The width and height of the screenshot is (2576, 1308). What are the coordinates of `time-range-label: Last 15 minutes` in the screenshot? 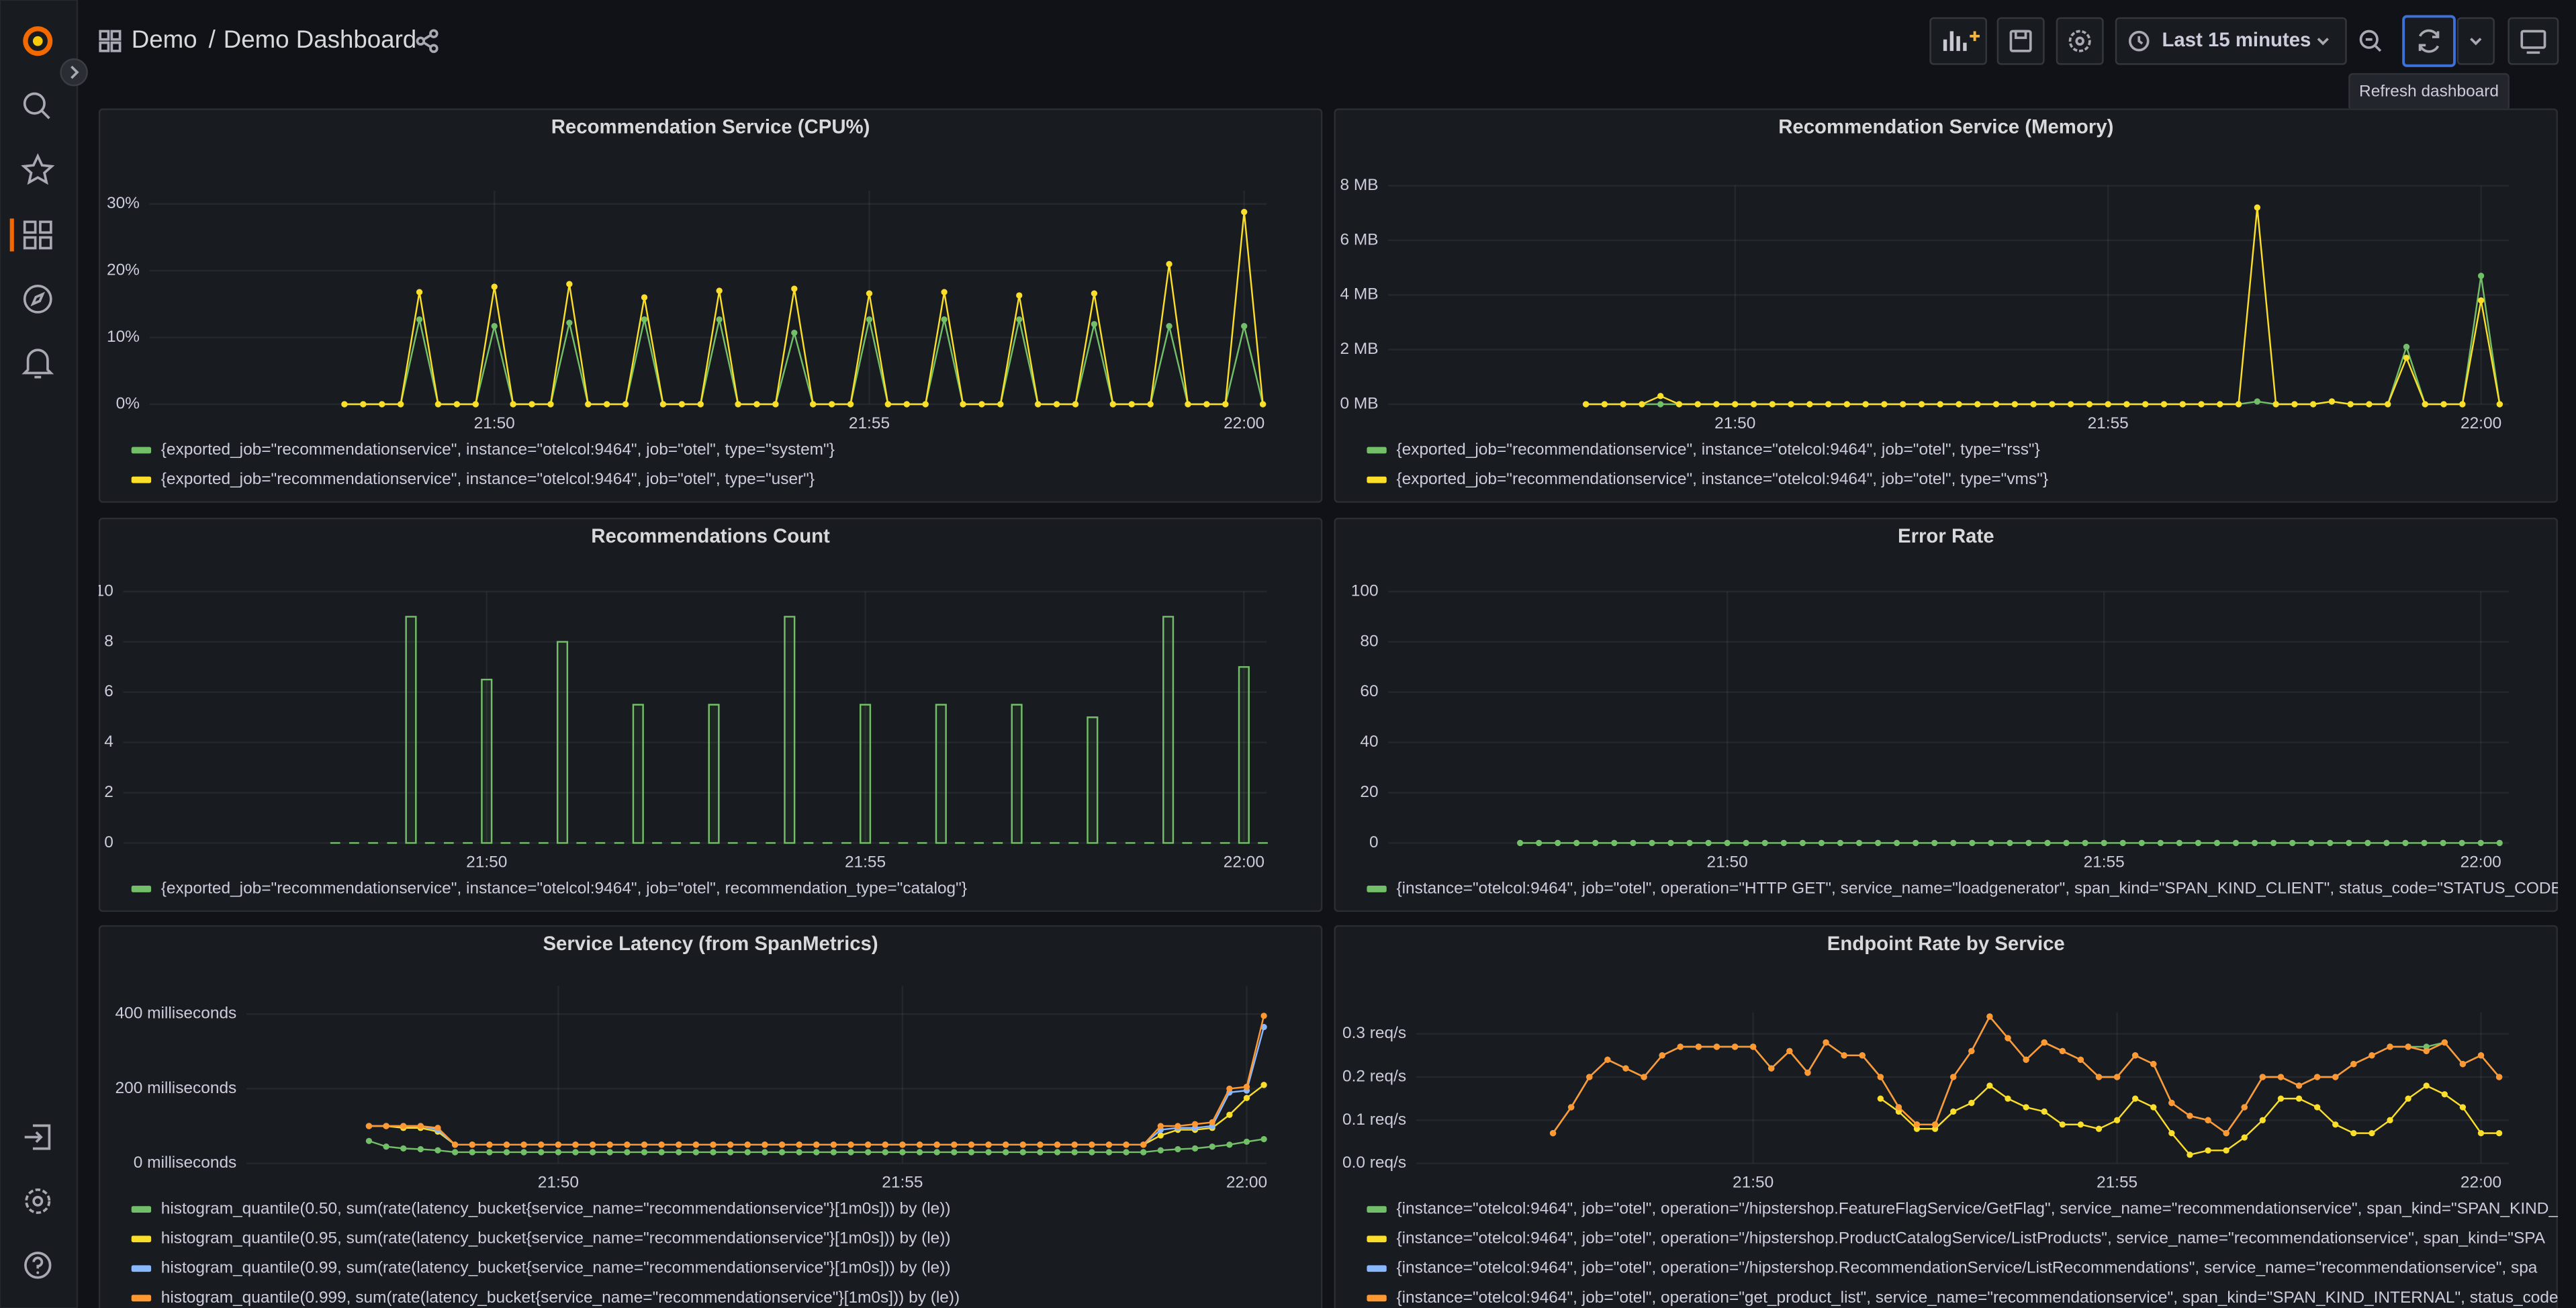 It's located at (2236, 40).